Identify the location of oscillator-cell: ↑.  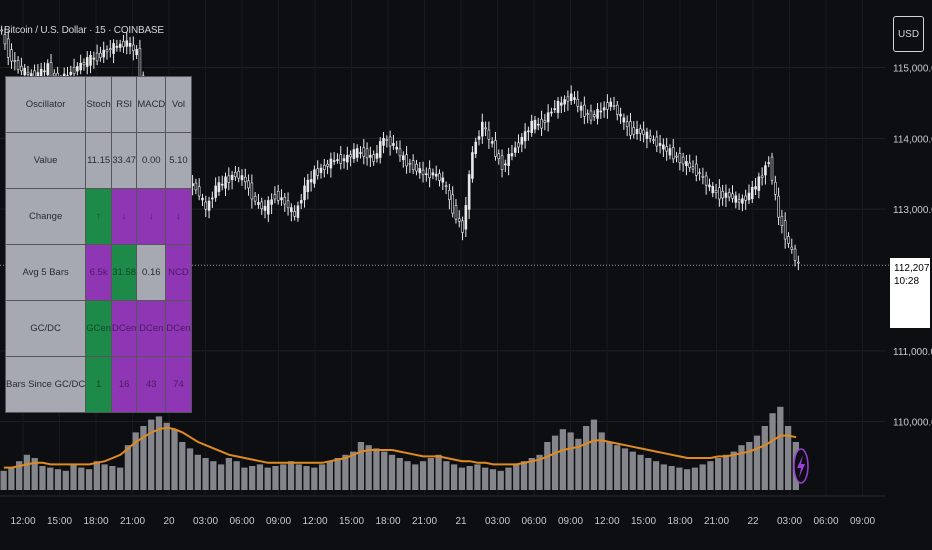
(99, 216).